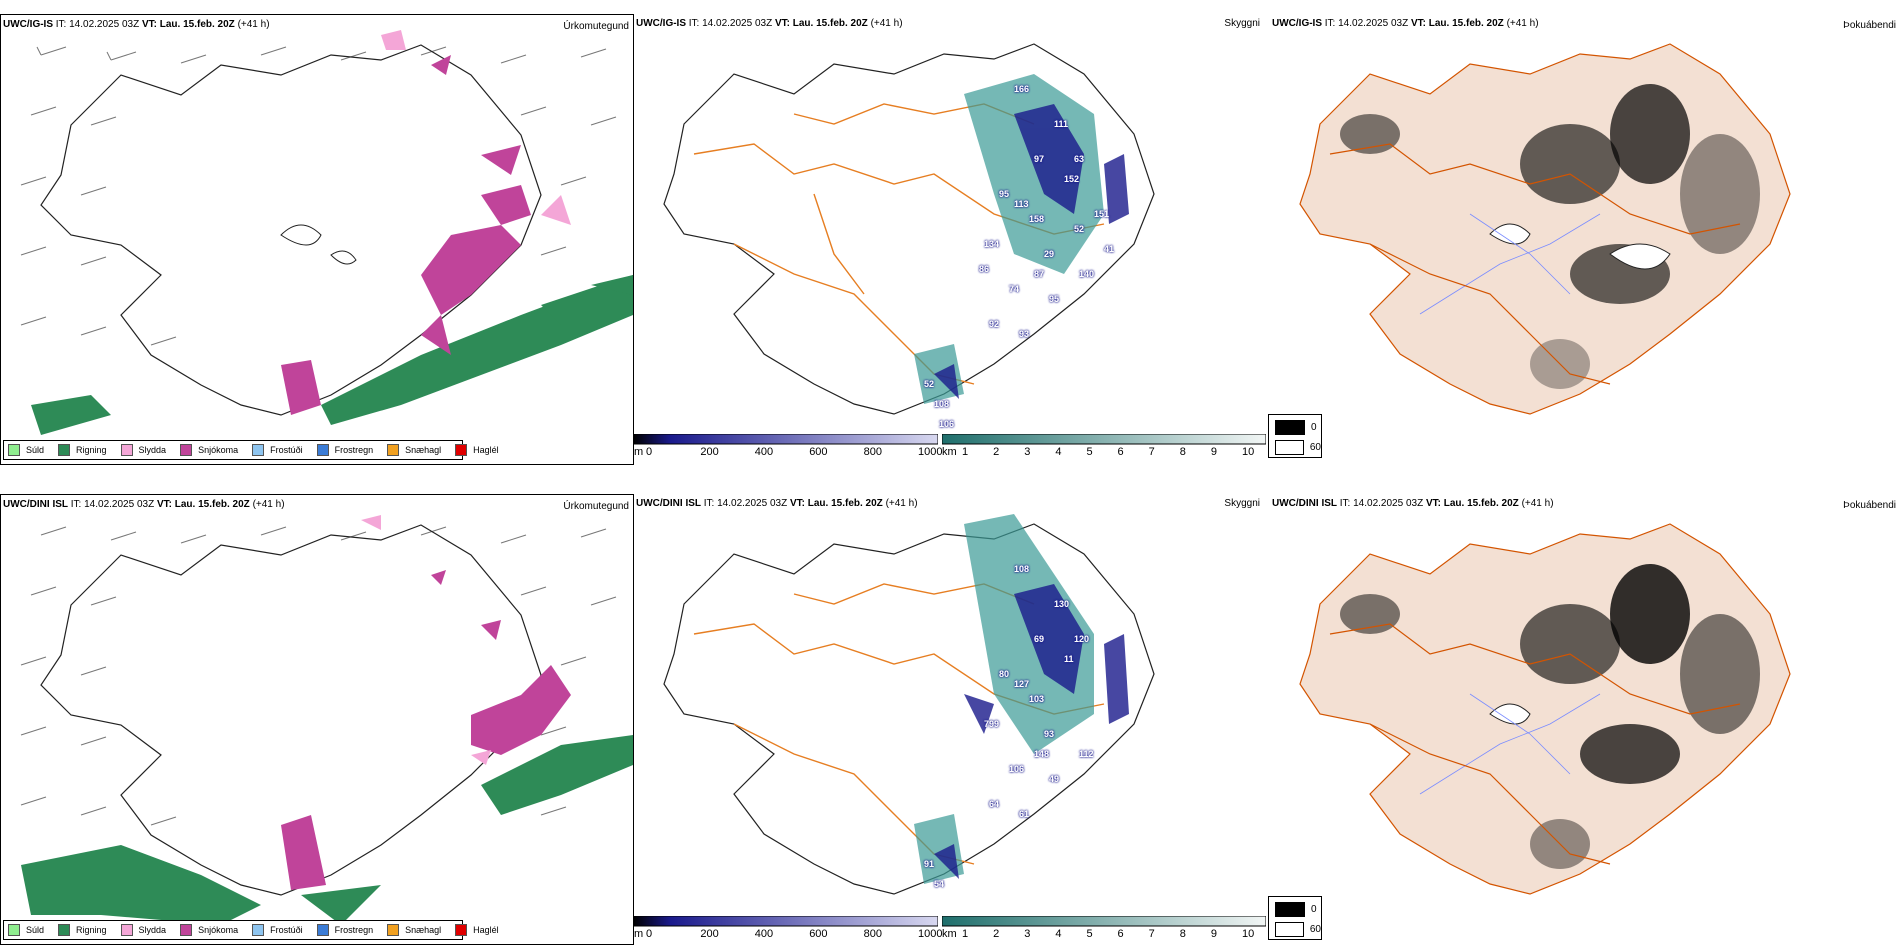 The image size is (1900, 950). What do you see at coordinates (318, 676) in the screenshot?
I see `wind-barbs` at bounding box center [318, 676].